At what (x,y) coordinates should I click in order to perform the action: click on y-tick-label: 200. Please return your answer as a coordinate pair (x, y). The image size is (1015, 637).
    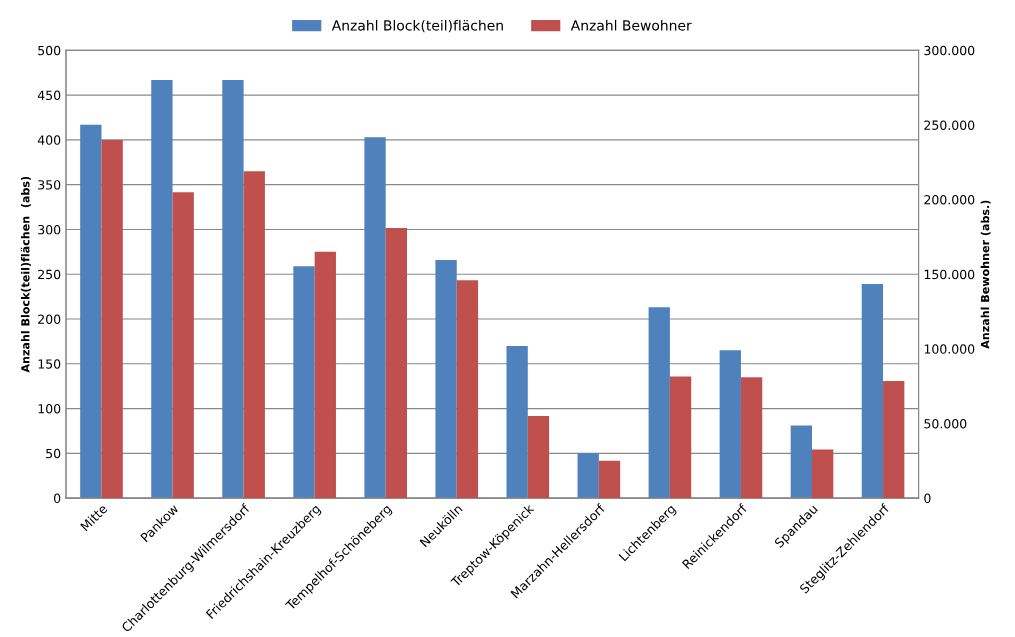
    Looking at the image, I should click on (49, 319).